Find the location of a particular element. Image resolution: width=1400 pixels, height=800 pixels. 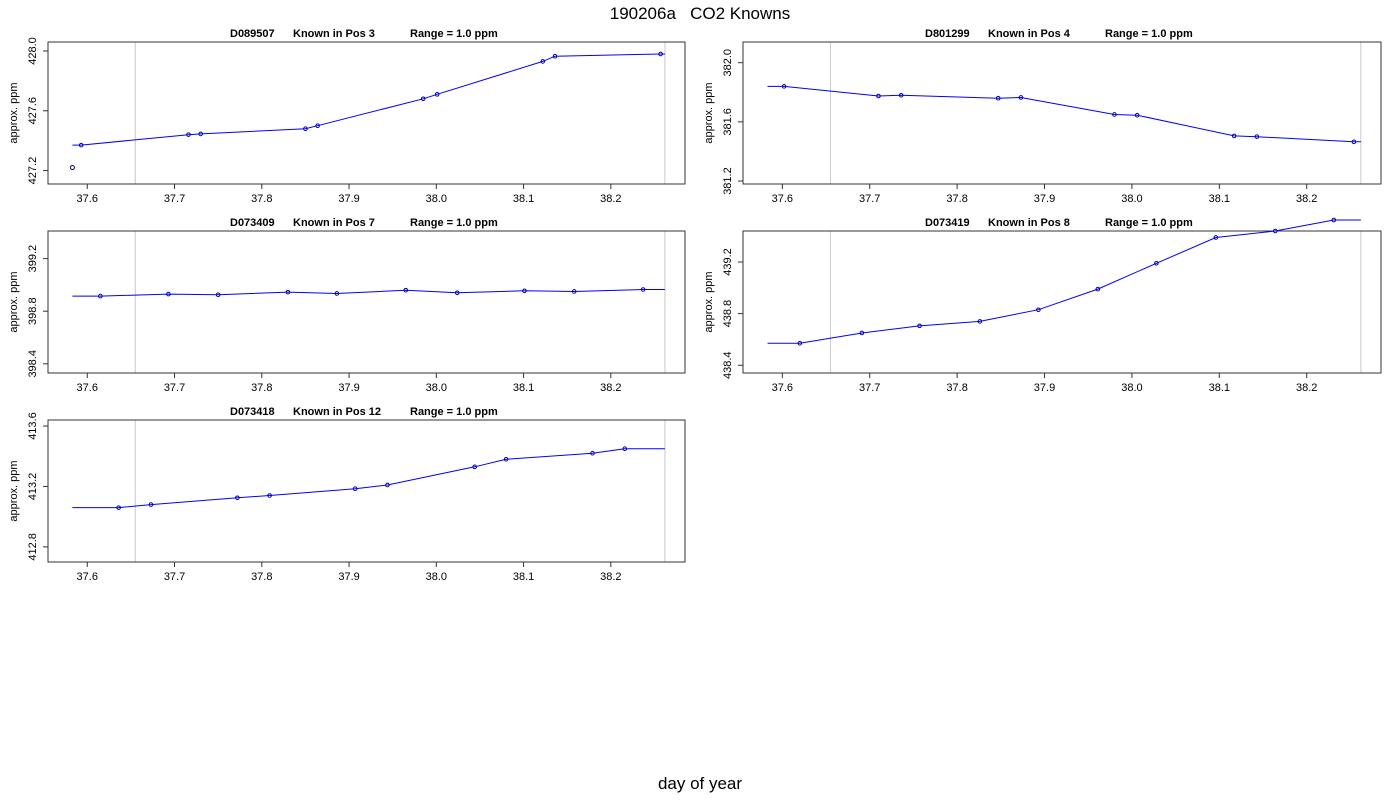

x-axis-label: day of year is located at coordinates (700, 783).